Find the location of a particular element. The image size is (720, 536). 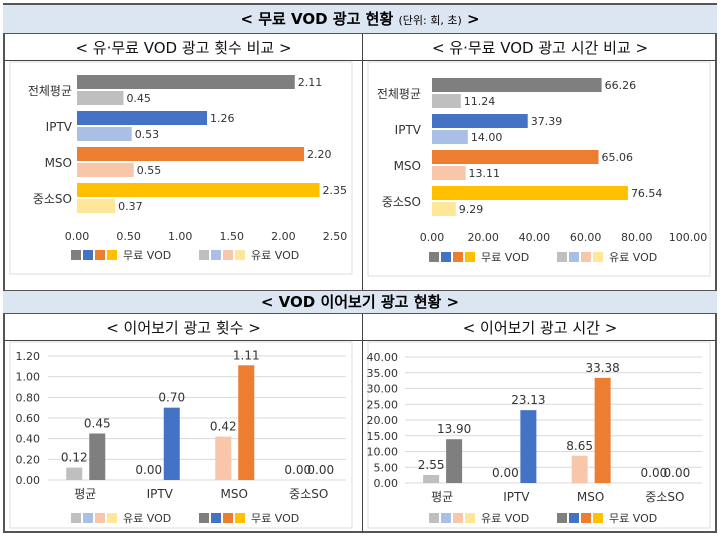

data-label: 65.06 is located at coordinates (618, 157).